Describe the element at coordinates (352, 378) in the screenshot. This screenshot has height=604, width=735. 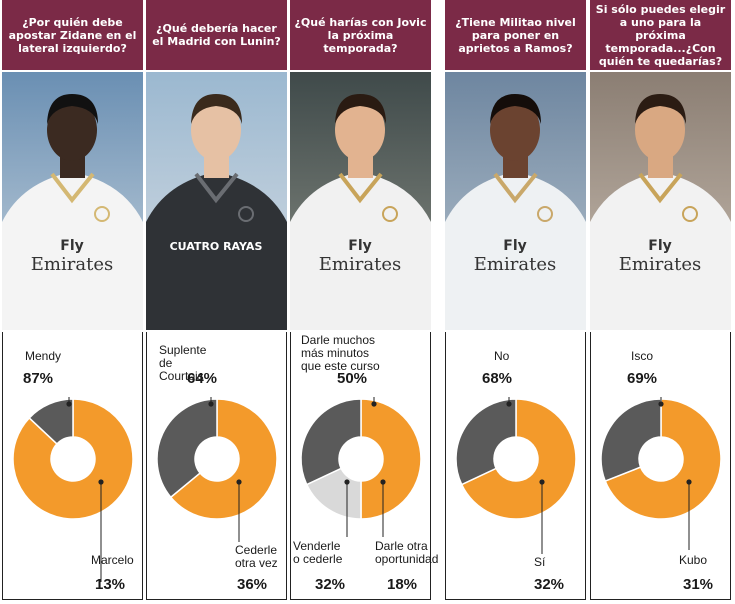
I see `slice-percent: 50%` at that location.